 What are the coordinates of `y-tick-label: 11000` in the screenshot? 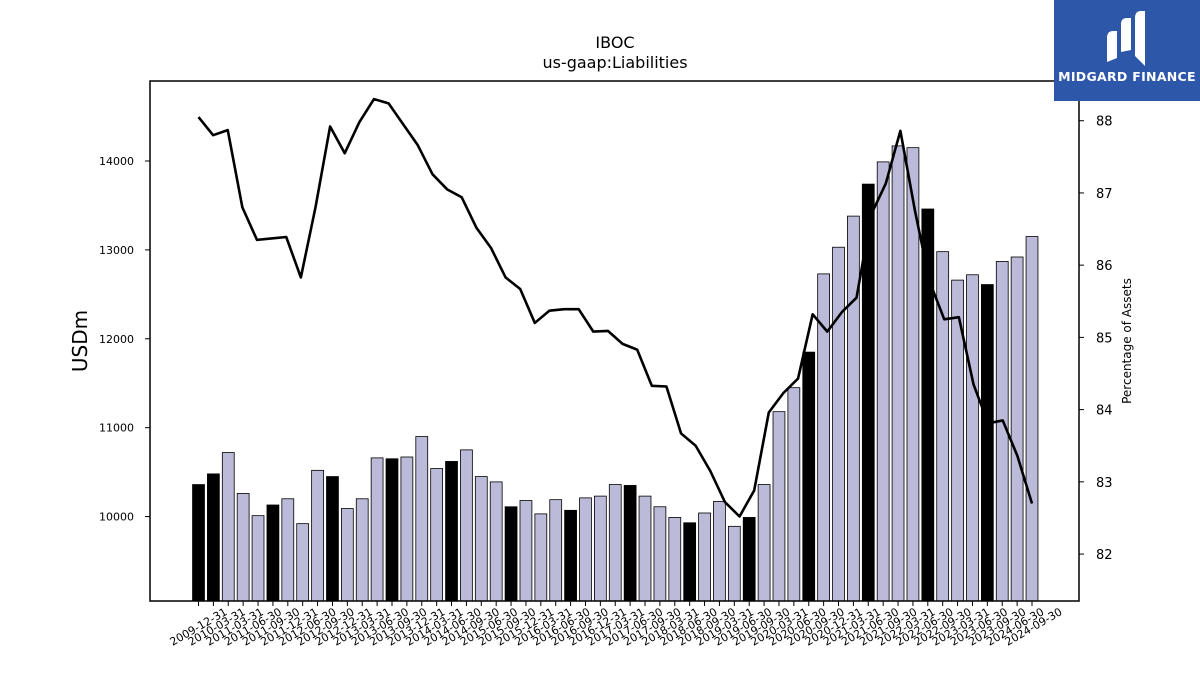 It's located at (116, 428).